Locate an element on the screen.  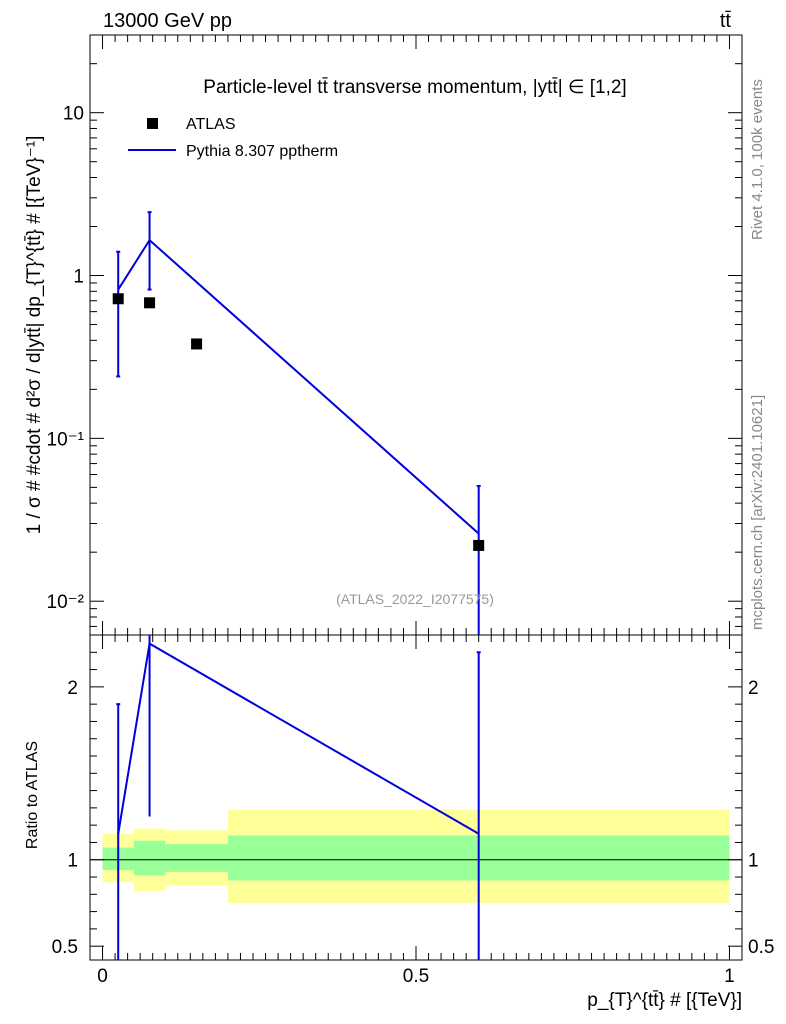
main-y-tick-label: 10 is located at coordinates (73, 114).